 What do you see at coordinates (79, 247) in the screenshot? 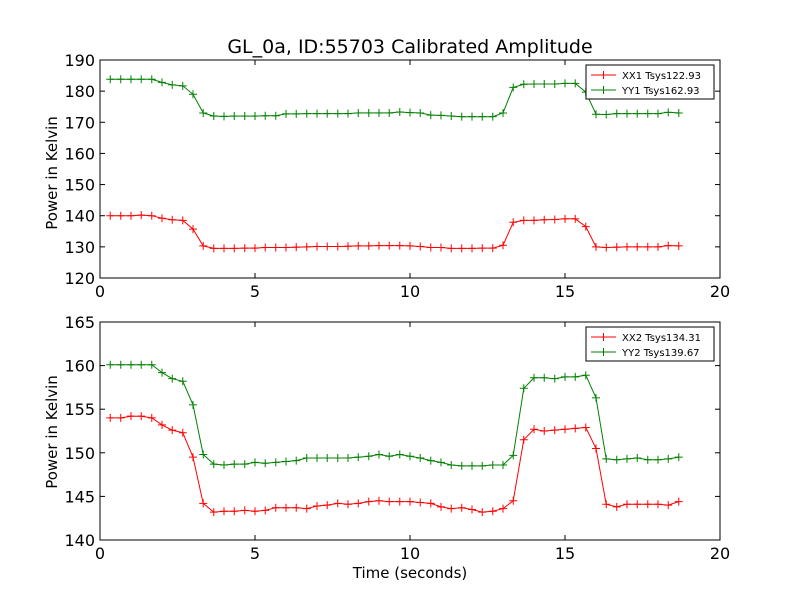
I see `y-tick-label: 130` at bounding box center [79, 247].